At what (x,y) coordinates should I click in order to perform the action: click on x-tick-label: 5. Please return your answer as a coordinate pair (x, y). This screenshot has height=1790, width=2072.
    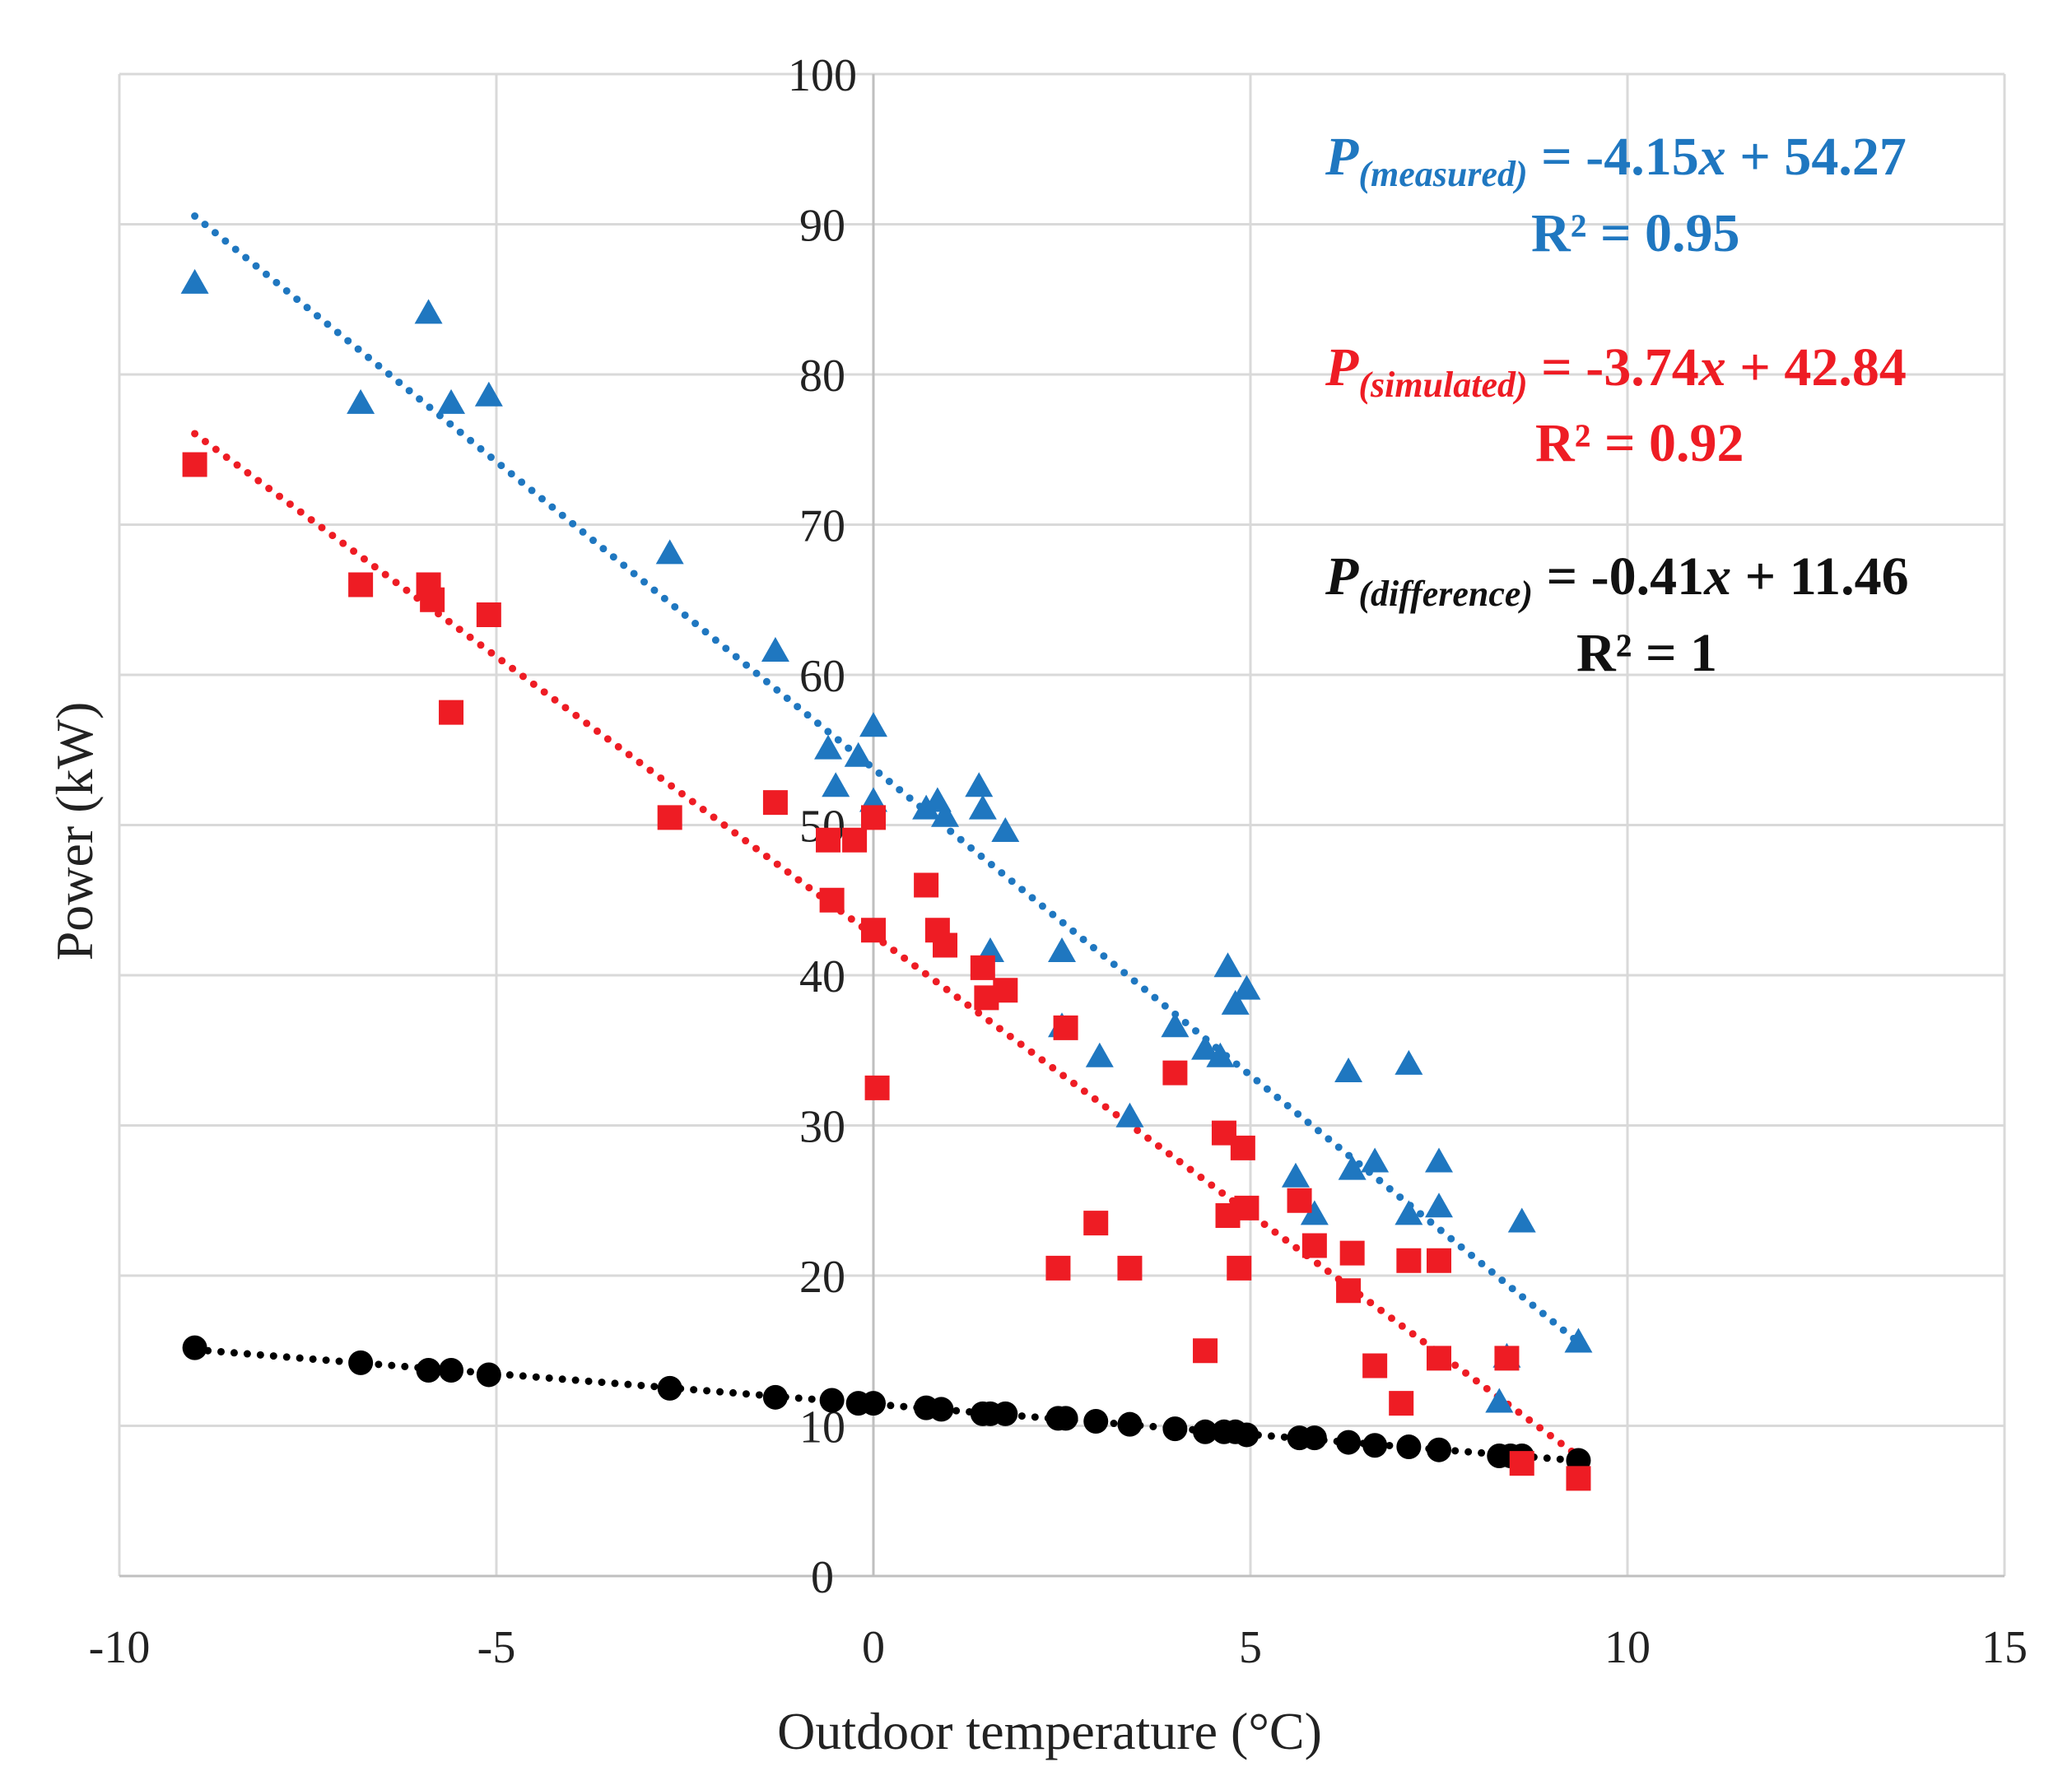
    Looking at the image, I should click on (1250, 1647).